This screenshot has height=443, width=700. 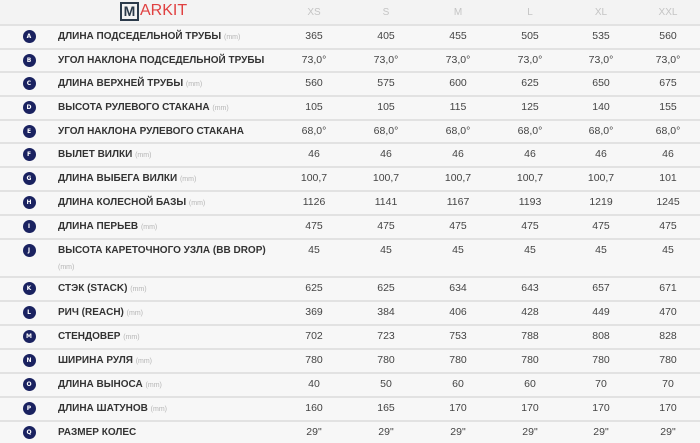 What do you see at coordinates (29, 131) in the screenshot?
I see `letter-badge: E` at bounding box center [29, 131].